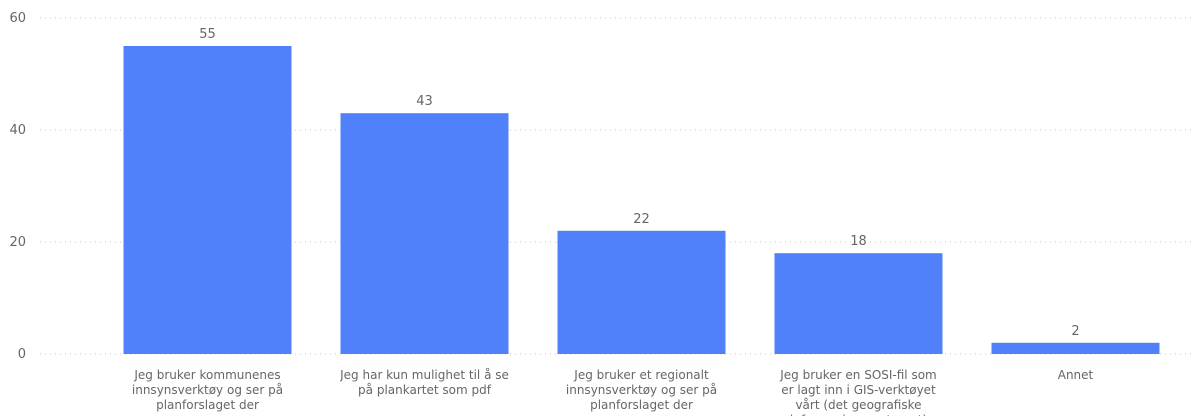  What do you see at coordinates (858, 241) in the screenshot?
I see `data-label-4: 18` at bounding box center [858, 241].